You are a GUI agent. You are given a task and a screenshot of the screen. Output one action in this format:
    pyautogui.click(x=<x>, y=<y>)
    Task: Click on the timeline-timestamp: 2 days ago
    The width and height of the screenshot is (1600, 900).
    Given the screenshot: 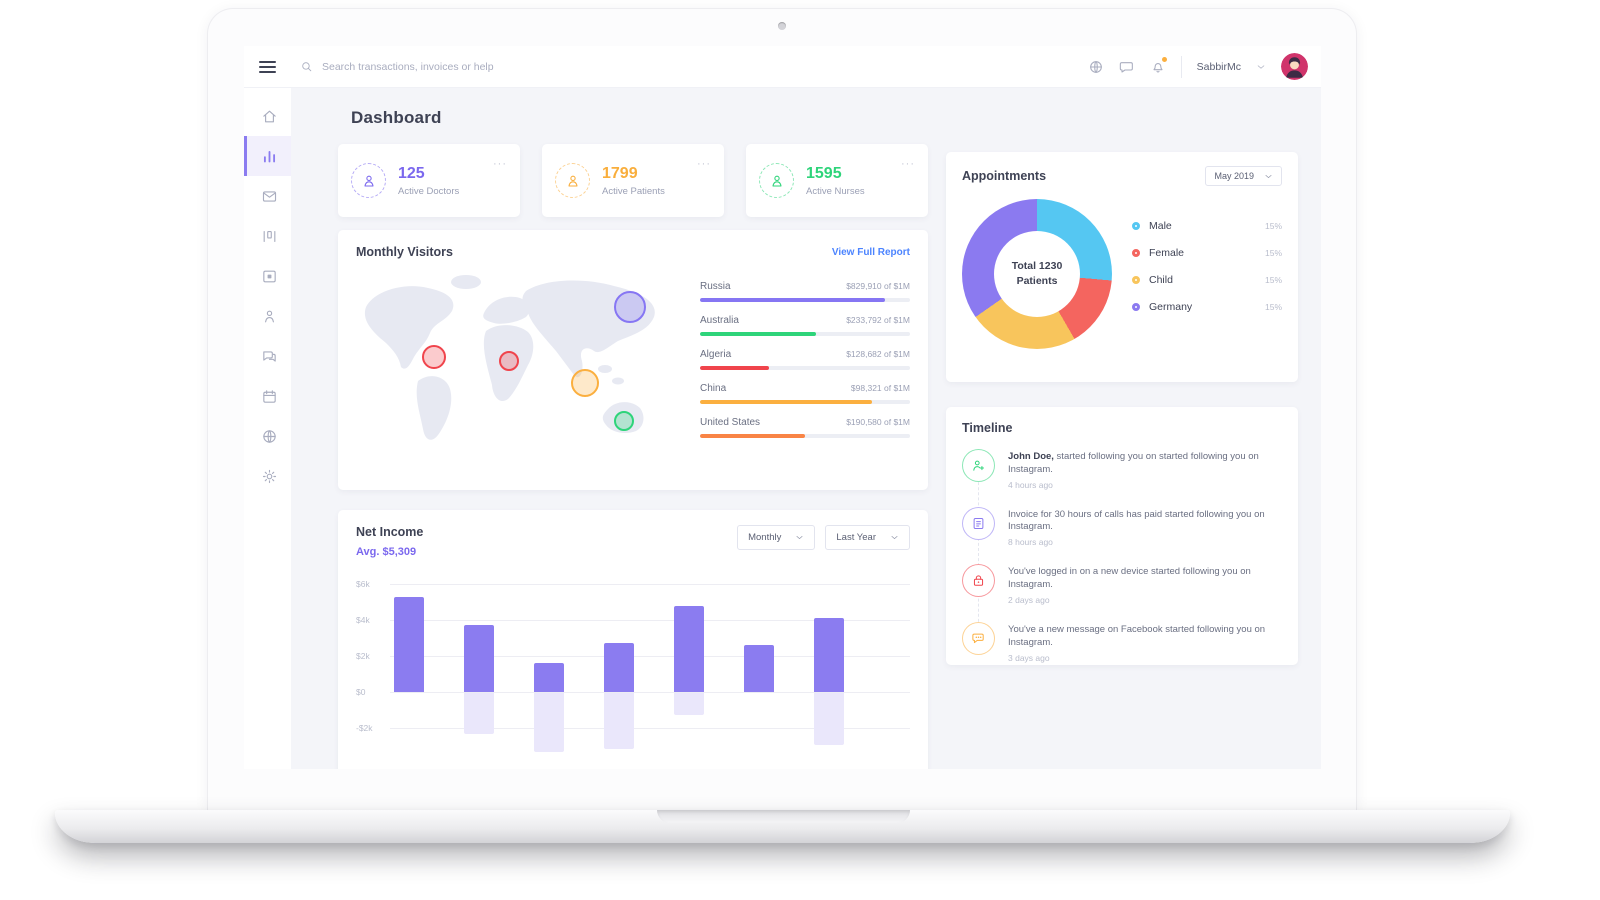 What is the action you would take?
    pyautogui.click(x=1029, y=599)
    